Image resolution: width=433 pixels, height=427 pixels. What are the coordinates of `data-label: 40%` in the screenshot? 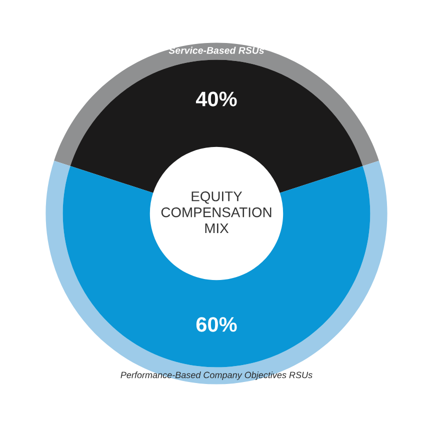 It's located at (216, 99).